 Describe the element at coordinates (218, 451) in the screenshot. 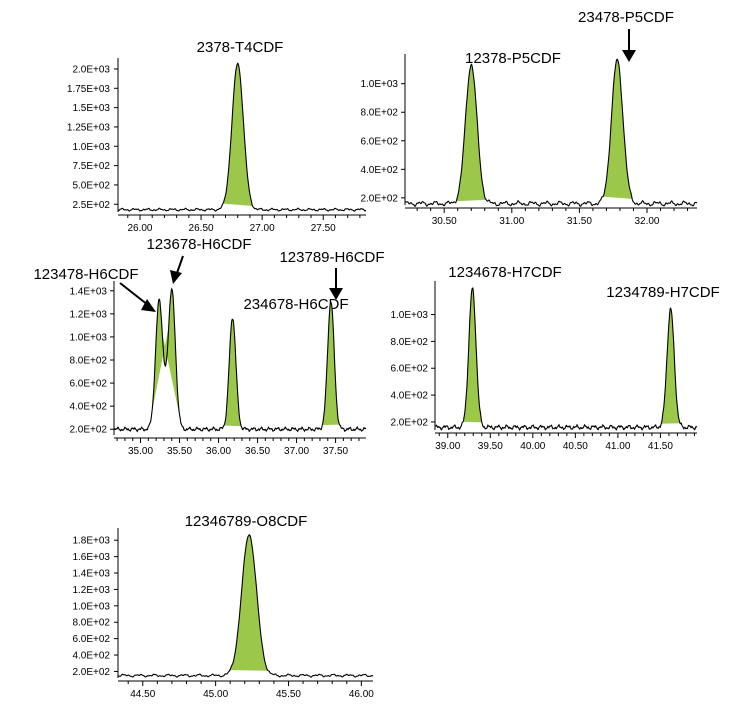

I see `x-tick-label: 36.00` at that location.